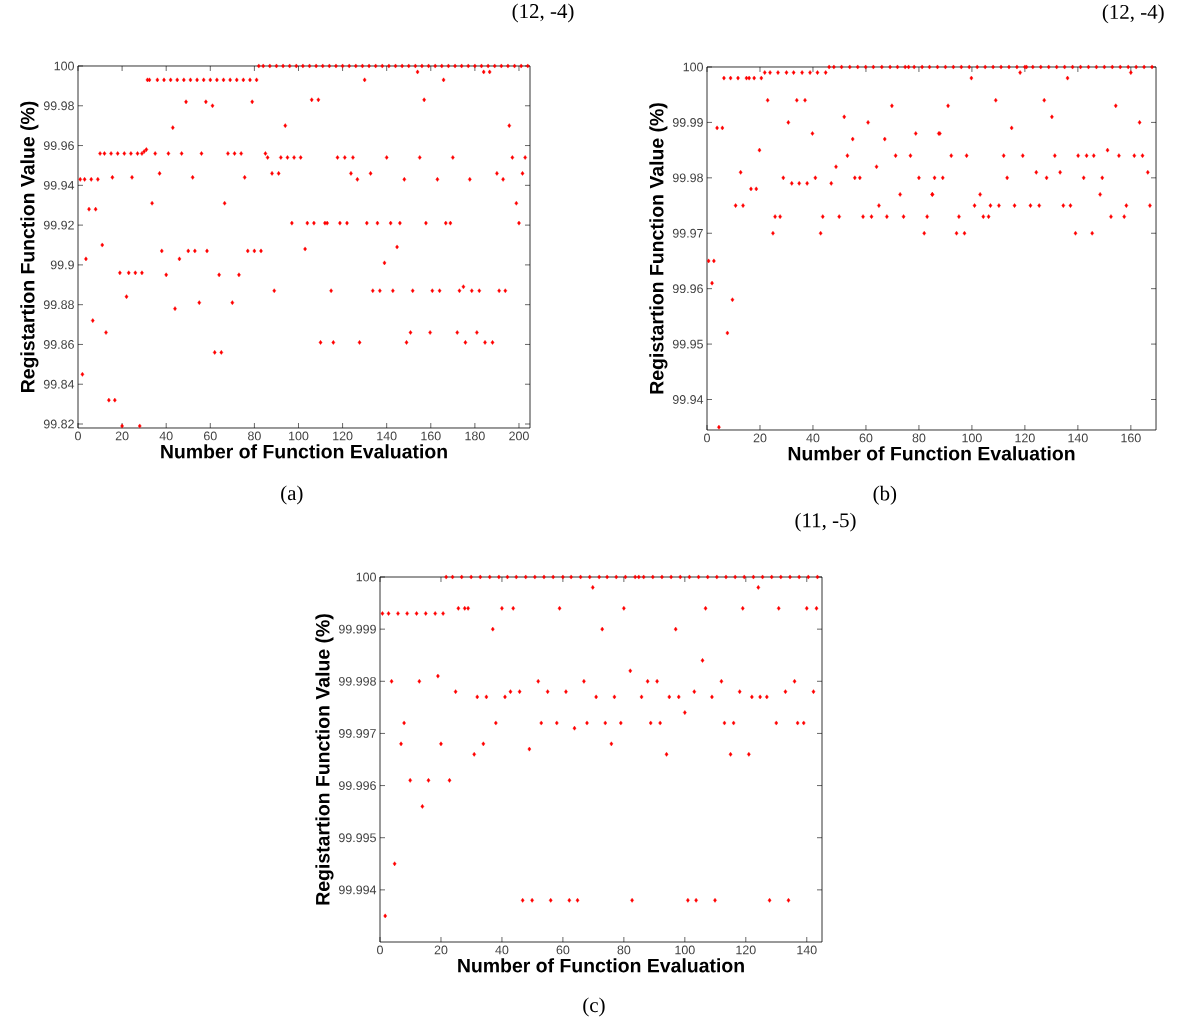 Image resolution: width=1178 pixels, height=1023 pixels. I want to click on y-tick-label: 99.995, so click(357, 838).